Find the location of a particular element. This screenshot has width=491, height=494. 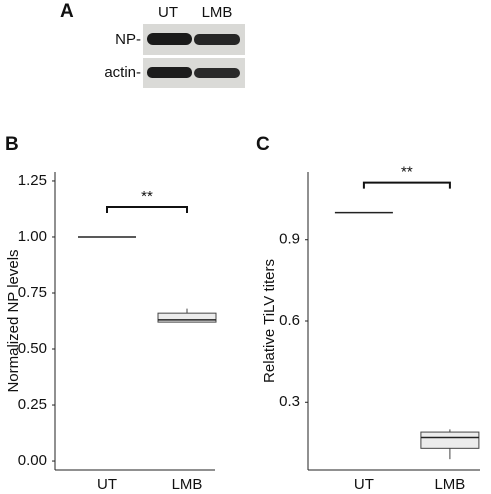

y-tick-label: 0.9 is located at coordinates (289, 239).